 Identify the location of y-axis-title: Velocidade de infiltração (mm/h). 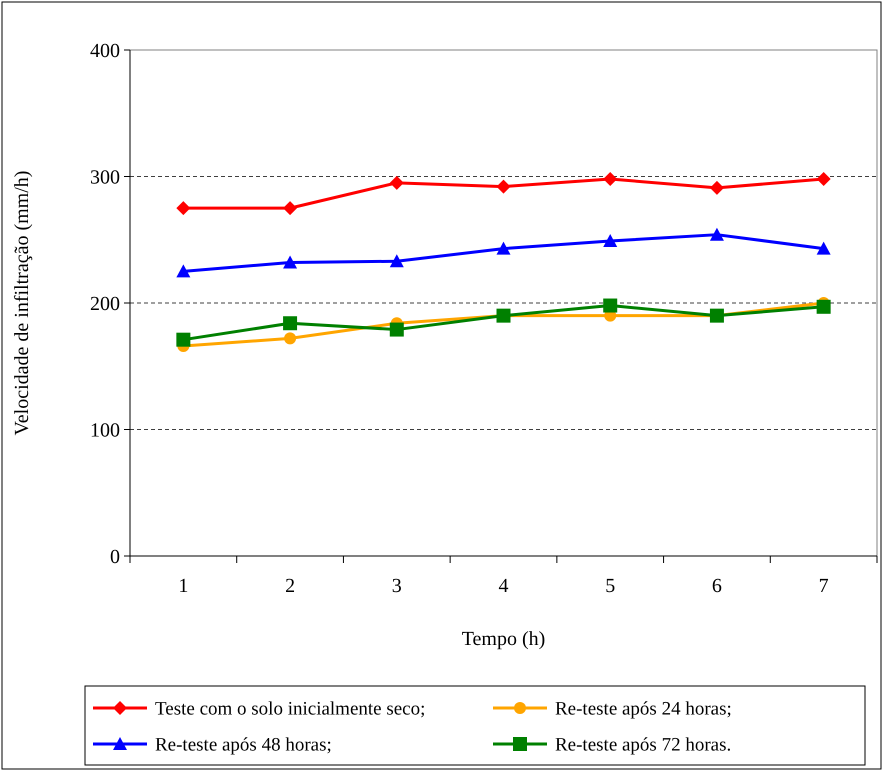
(22, 303).